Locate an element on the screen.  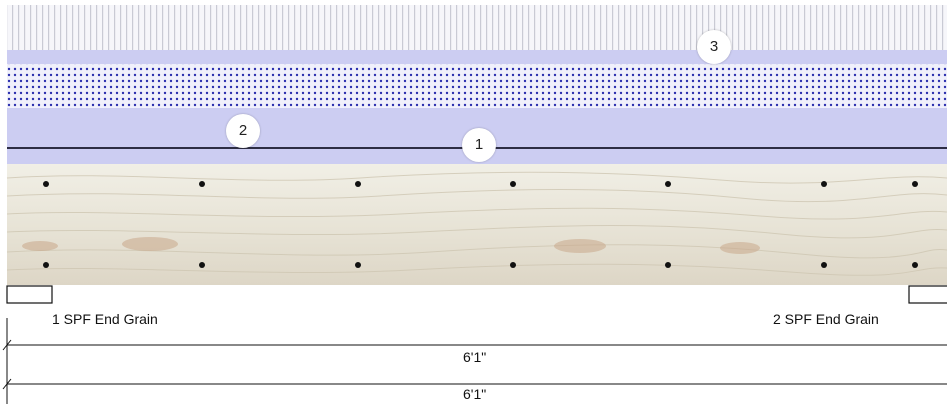
left-end-grain-box is located at coordinates (29, 294).